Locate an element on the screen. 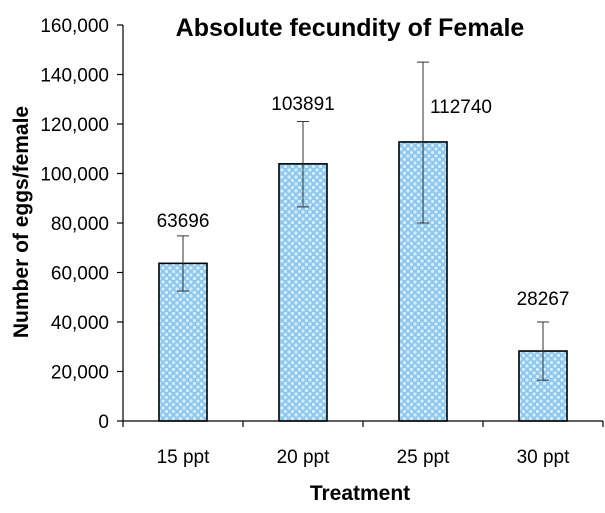 The width and height of the screenshot is (605, 513). x-tick-label: 15 ppt is located at coordinates (184, 457).